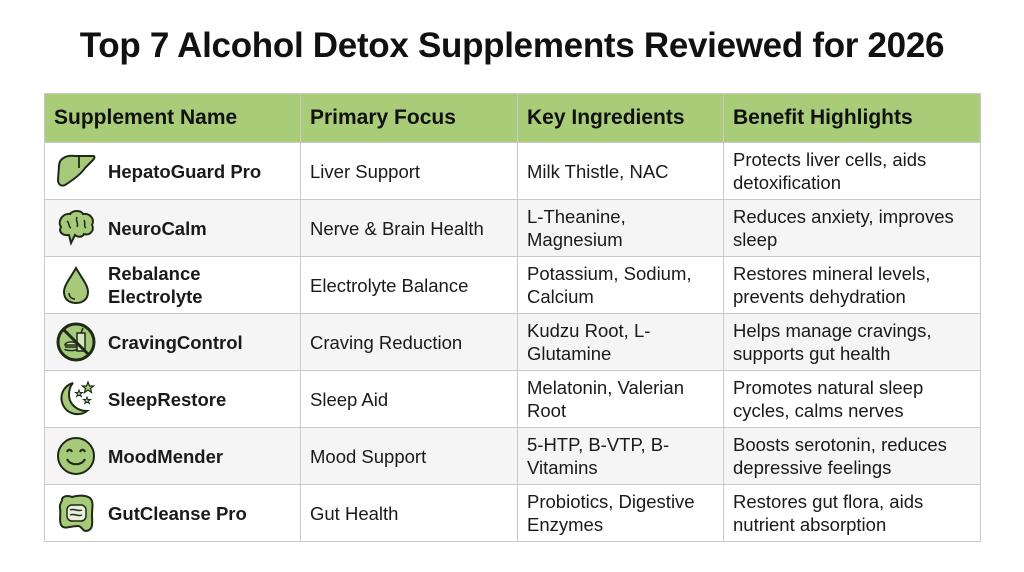  I want to click on supplement-name: Rebalance Electrolyte, so click(155, 285).